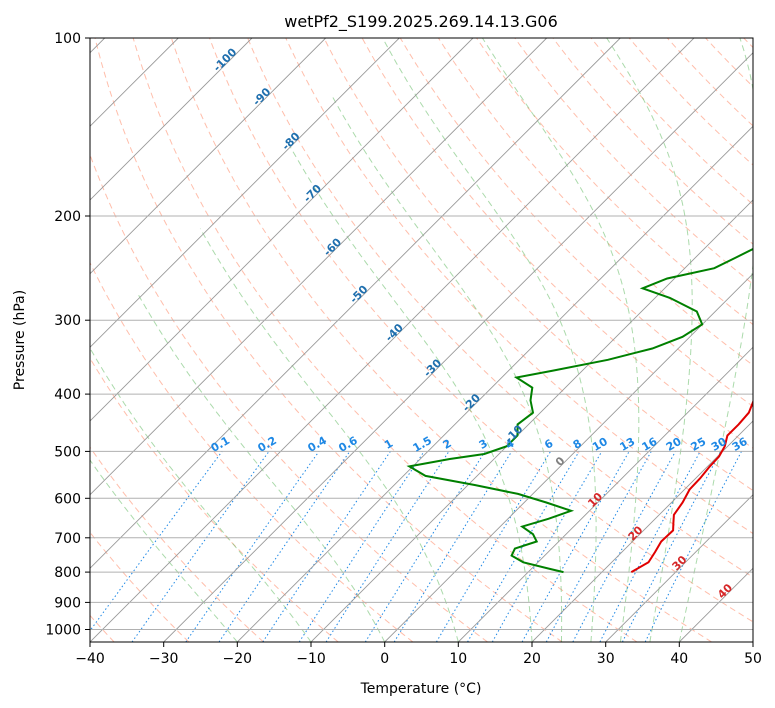 This screenshot has width=775, height=708. What do you see at coordinates (67, 539) in the screenshot?
I see `y-tick-label: 700` at bounding box center [67, 539].